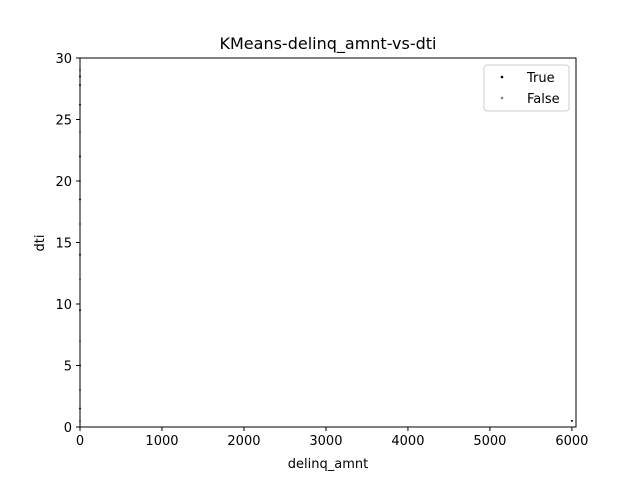  Describe the element at coordinates (63, 244) in the screenshot. I see `y-tick-label: 15` at that location.